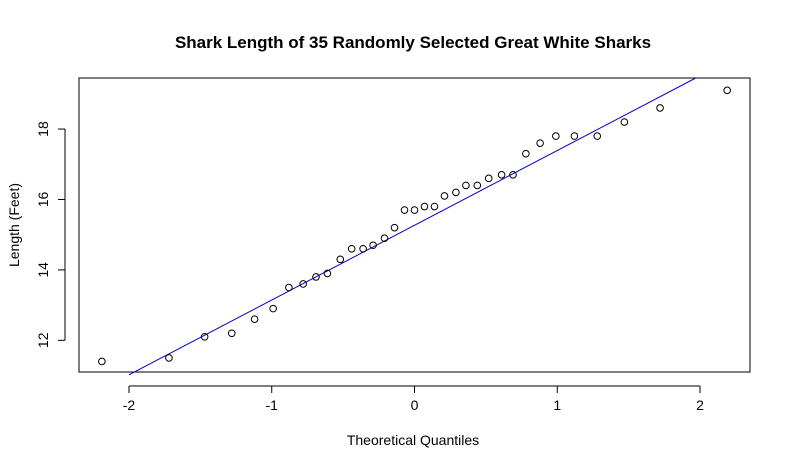 The height and width of the screenshot is (471, 790). Describe the element at coordinates (14, 225) in the screenshot. I see `y-axis-label: Length (Feet)` at that location.